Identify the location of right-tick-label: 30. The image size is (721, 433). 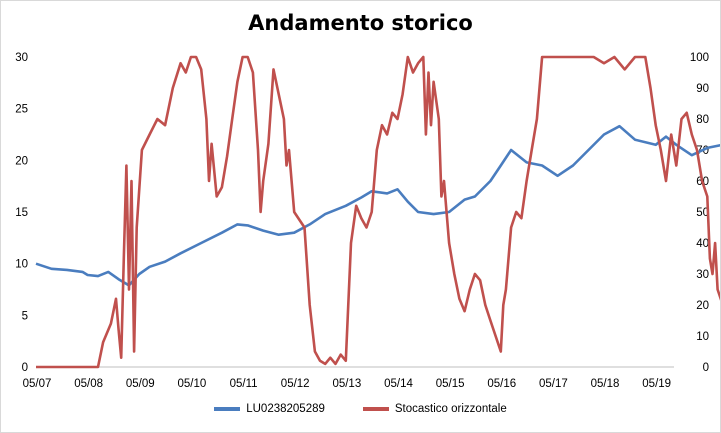
(702, 275).